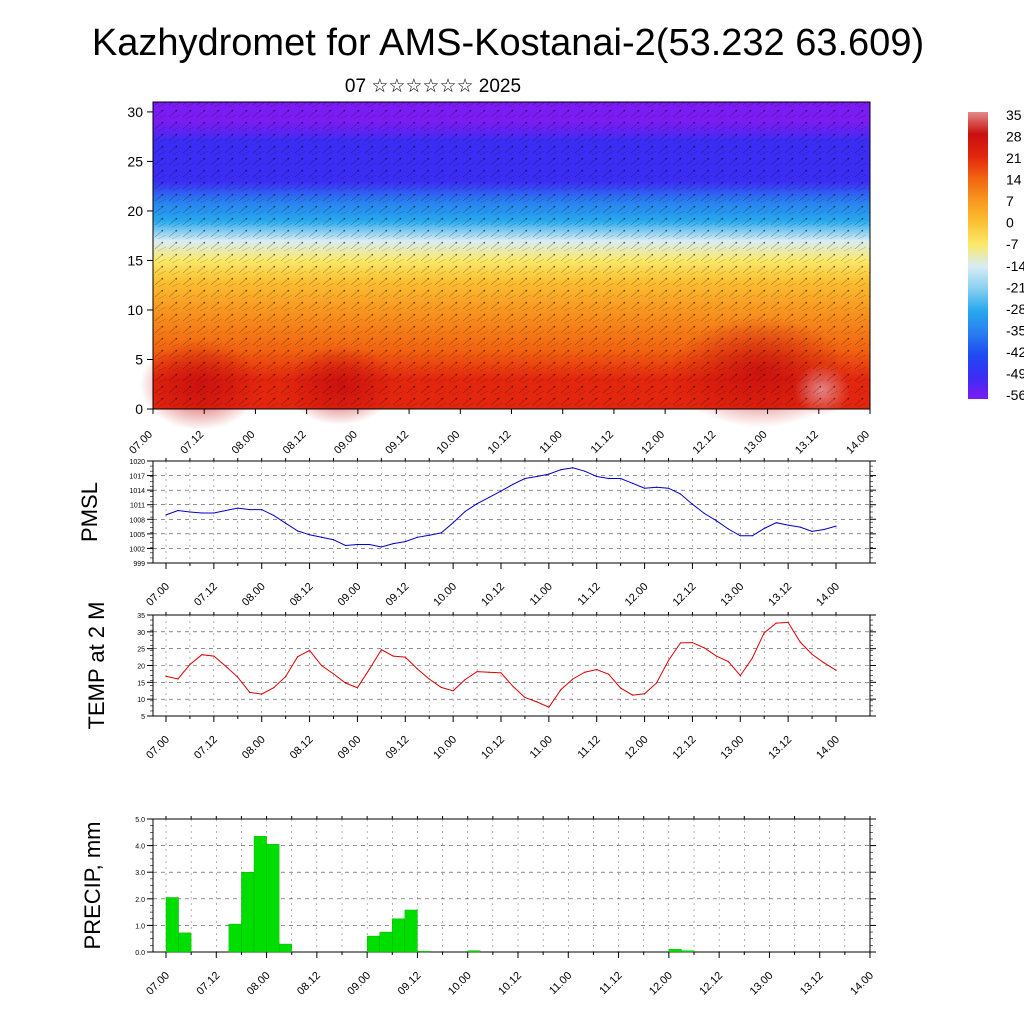 The width and height of the screenshot is (1024, 1024). What do you see at coordinates (1015, 352) in the screenshot?
I see `colorbar-label: -42` at bounding box center [1015, 352].